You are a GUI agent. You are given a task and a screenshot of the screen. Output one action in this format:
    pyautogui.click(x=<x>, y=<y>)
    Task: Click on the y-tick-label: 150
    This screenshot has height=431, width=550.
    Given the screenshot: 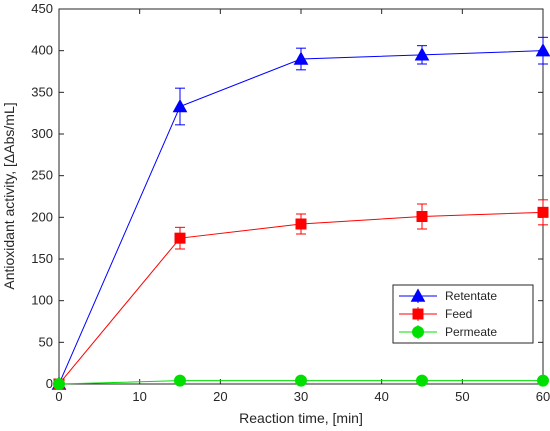 What is the action you would take?
    pyautogui.click(x=42, y=258)
    